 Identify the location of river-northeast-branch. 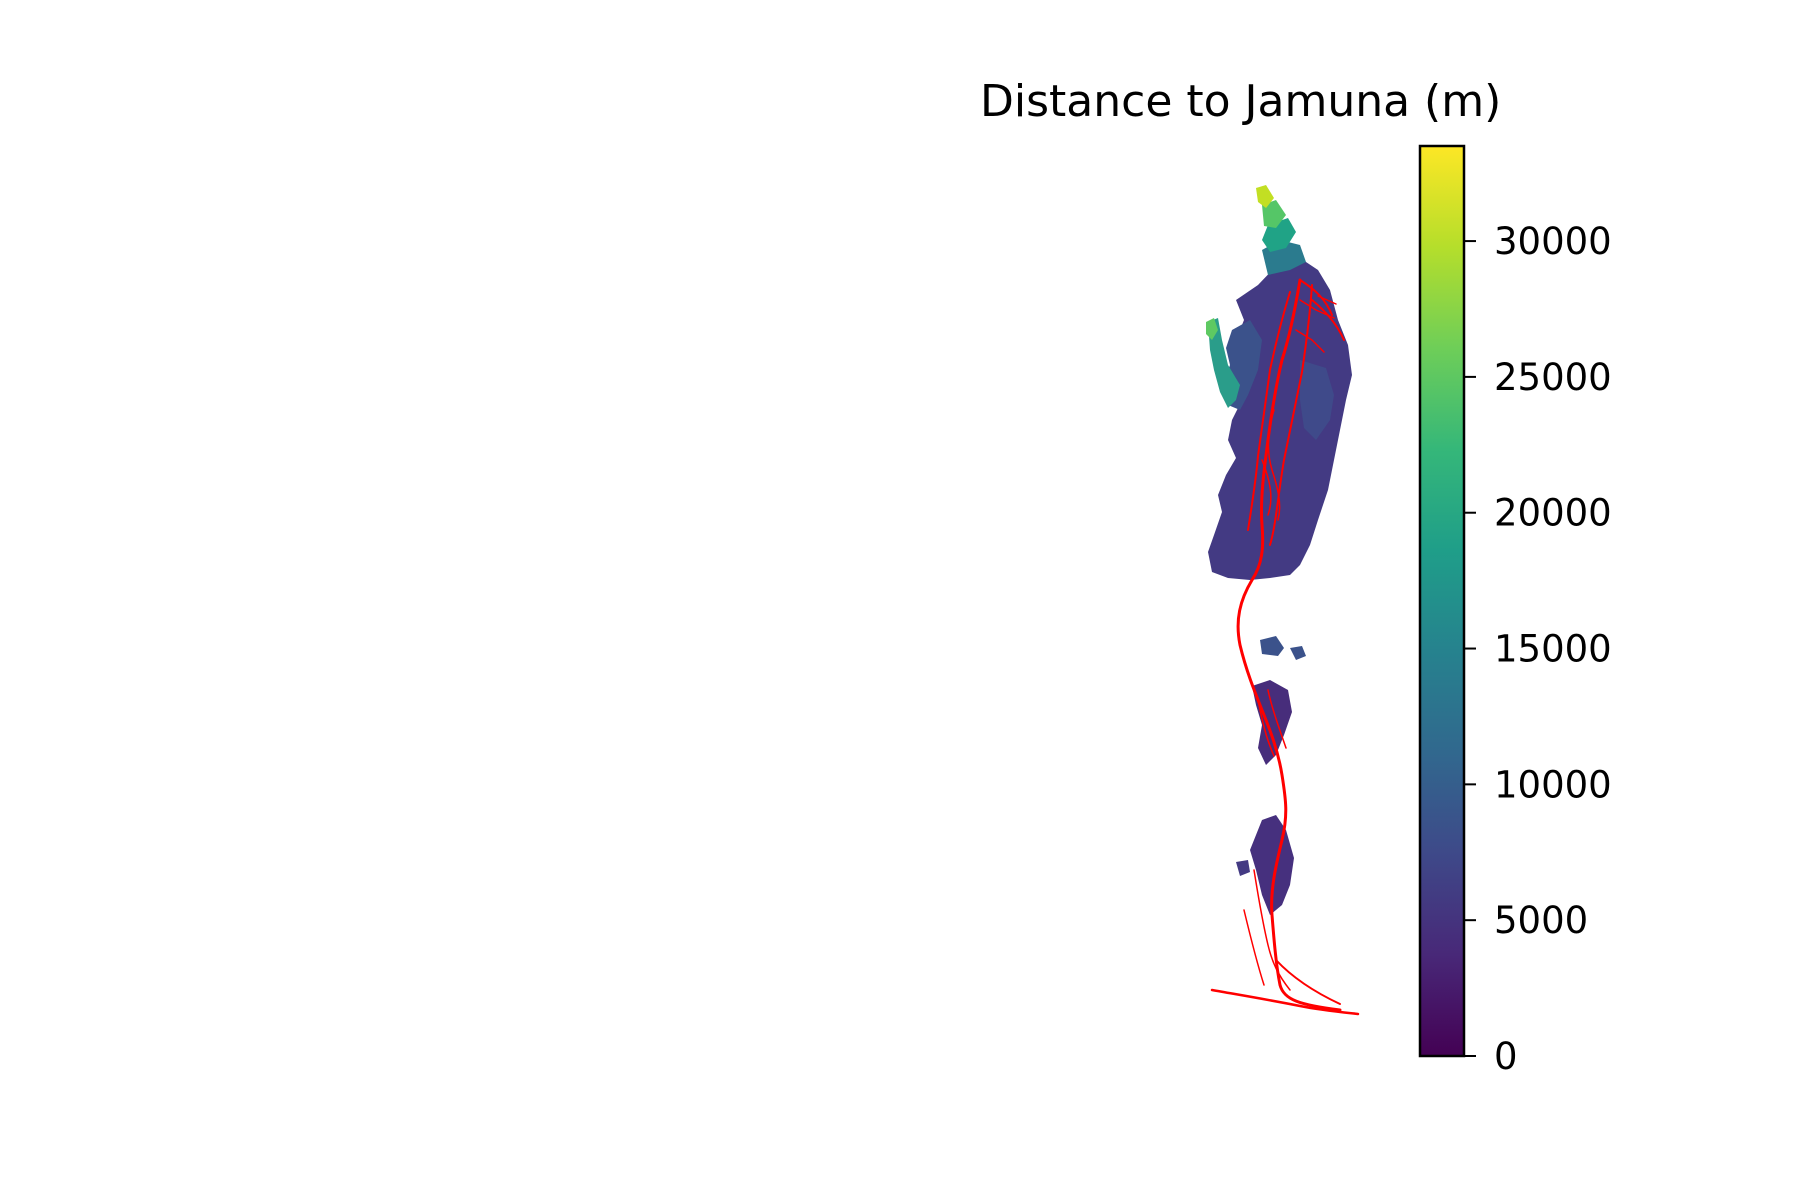
(1322, 310).